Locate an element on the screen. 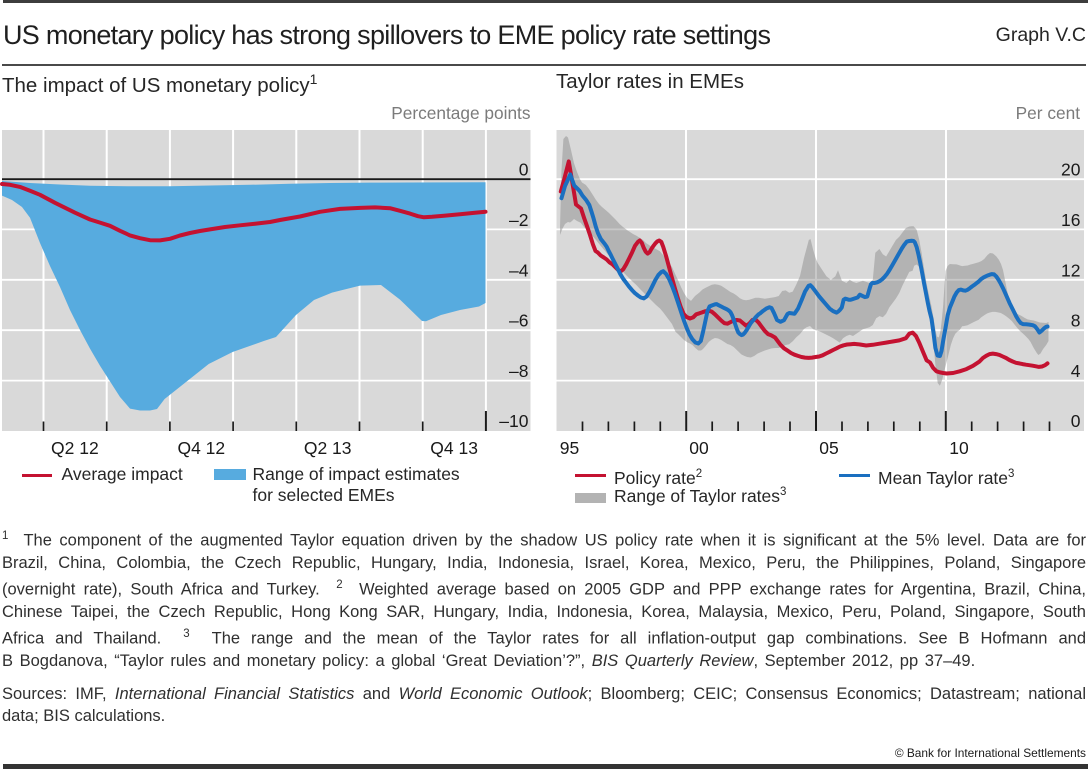  svg-text: 10 is located at coordinates (959, 448).